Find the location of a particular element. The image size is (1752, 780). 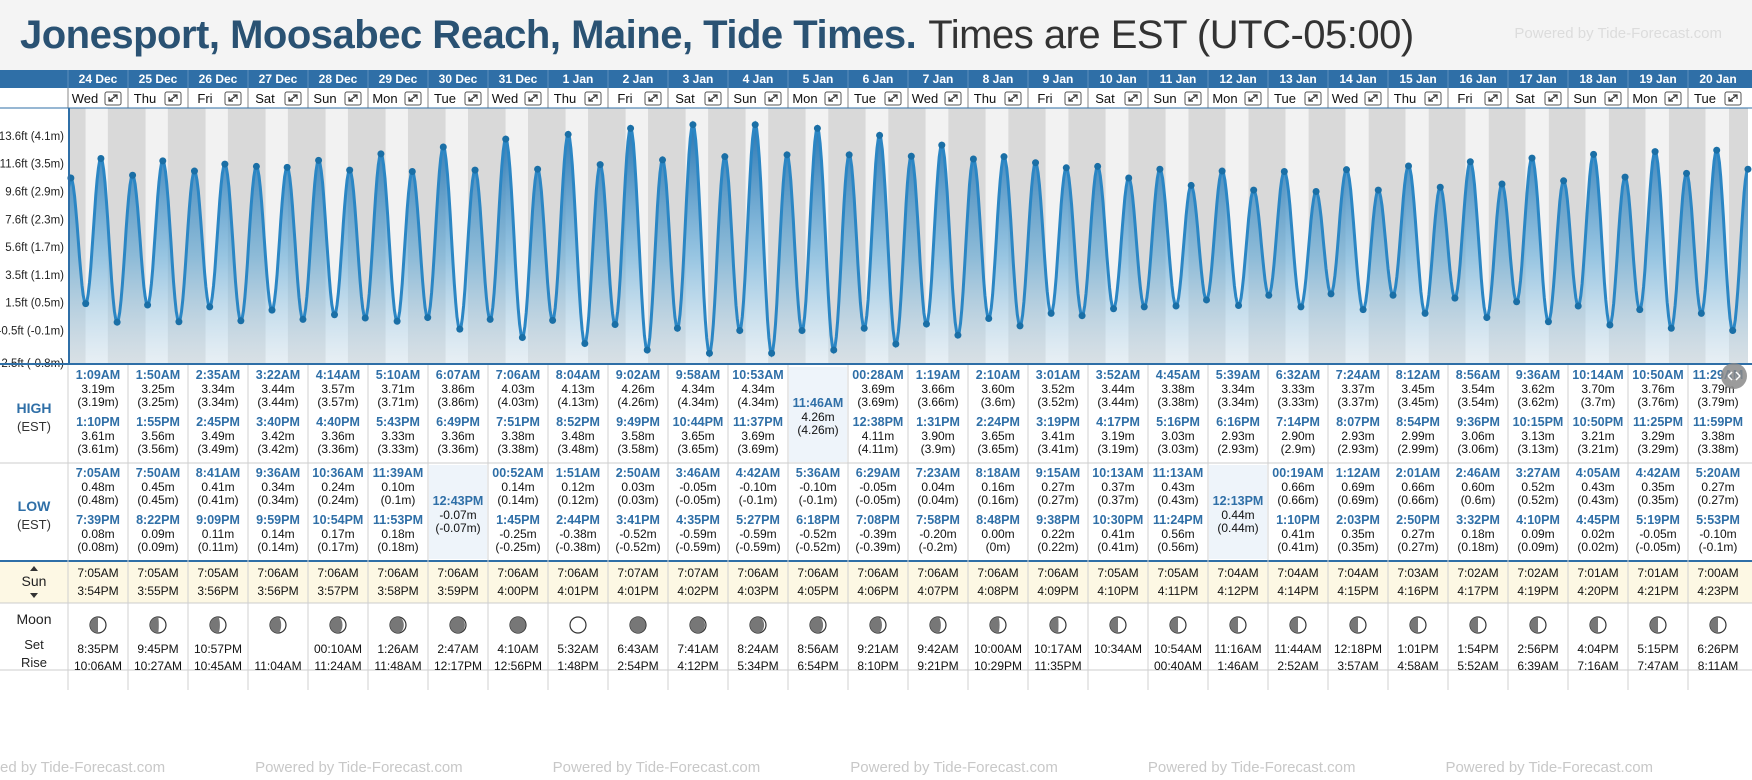

tide-time: 8:54PM is located at coordinates (1418, 422).